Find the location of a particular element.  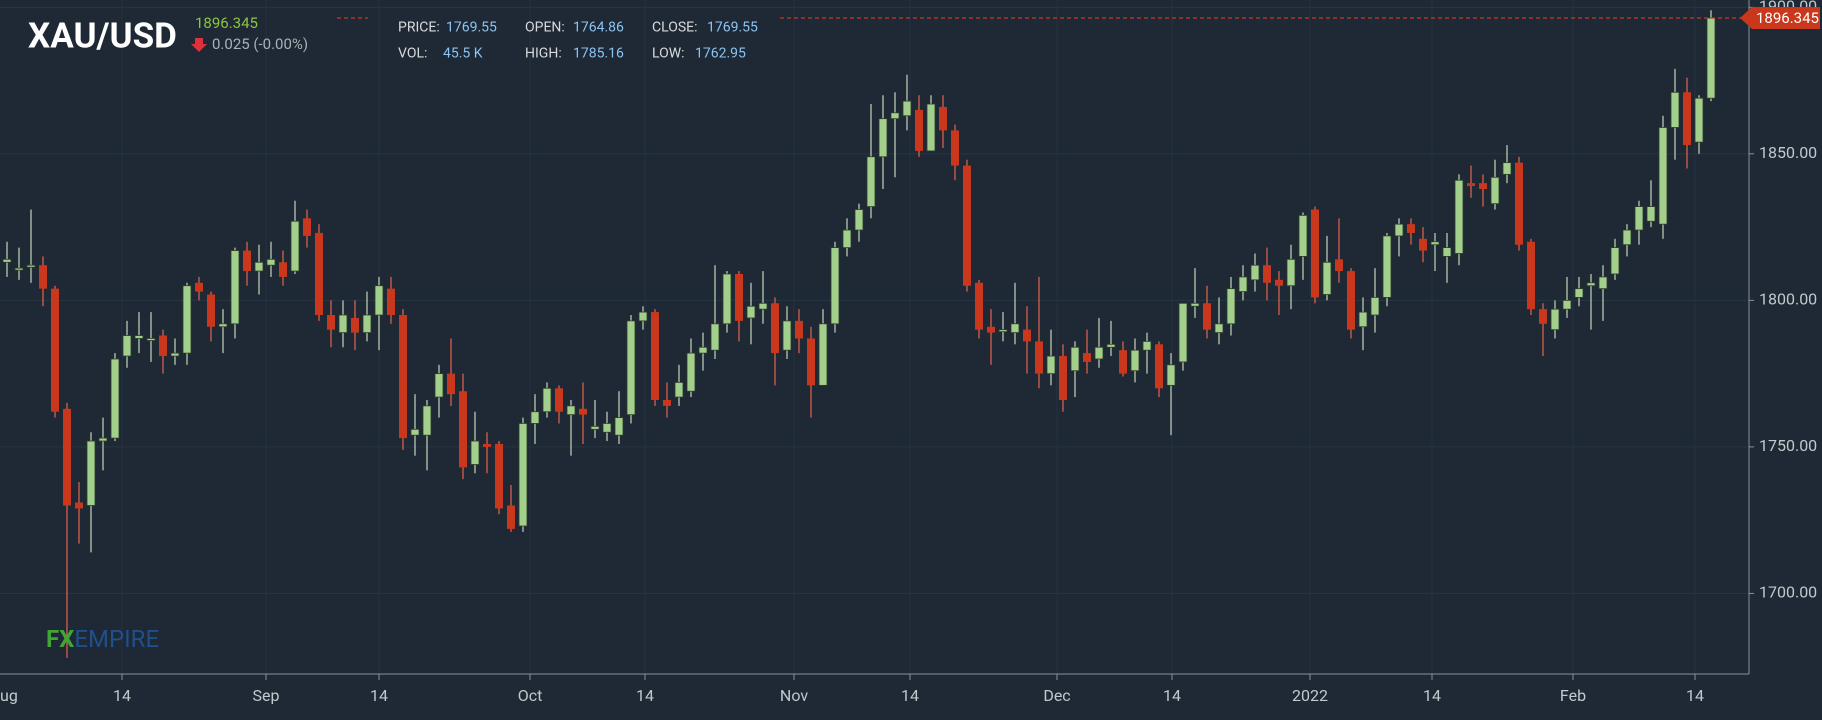

info-label: OPEN: is located at coordinates (545, 28).